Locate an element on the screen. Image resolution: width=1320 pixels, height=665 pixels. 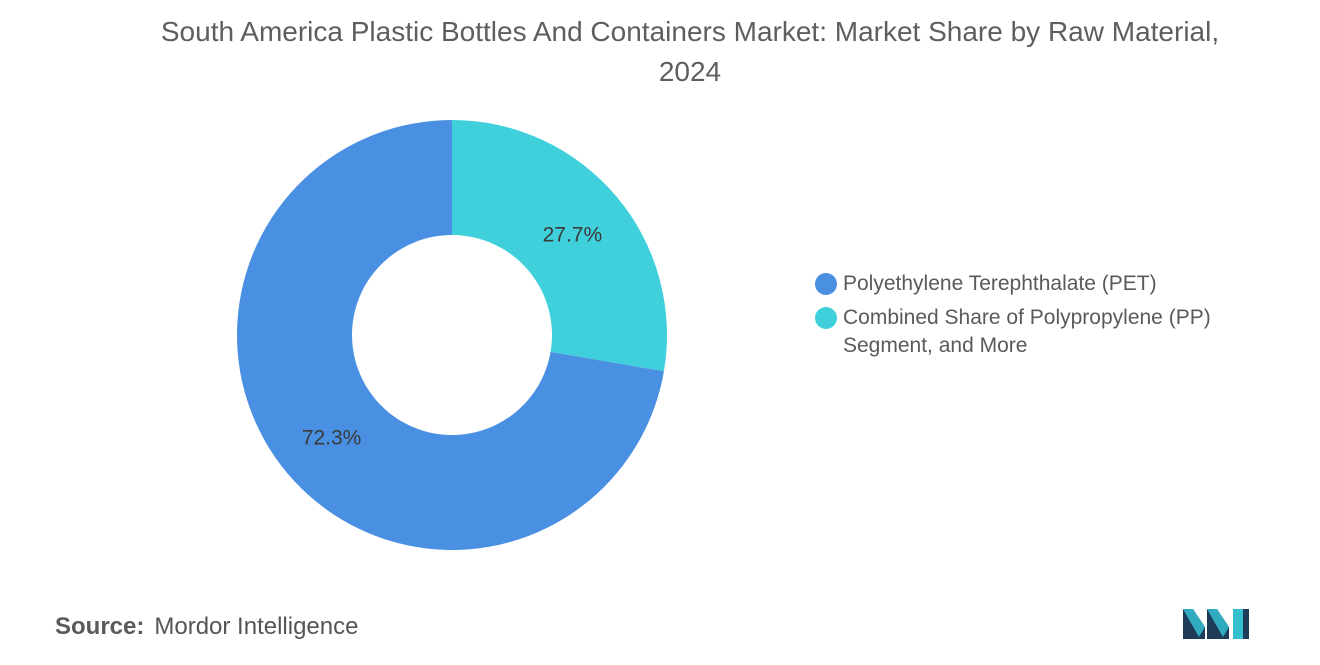
legend-item-pet: Polyethylene Terephthalate (PET) is located at coordinates (1015, 284).